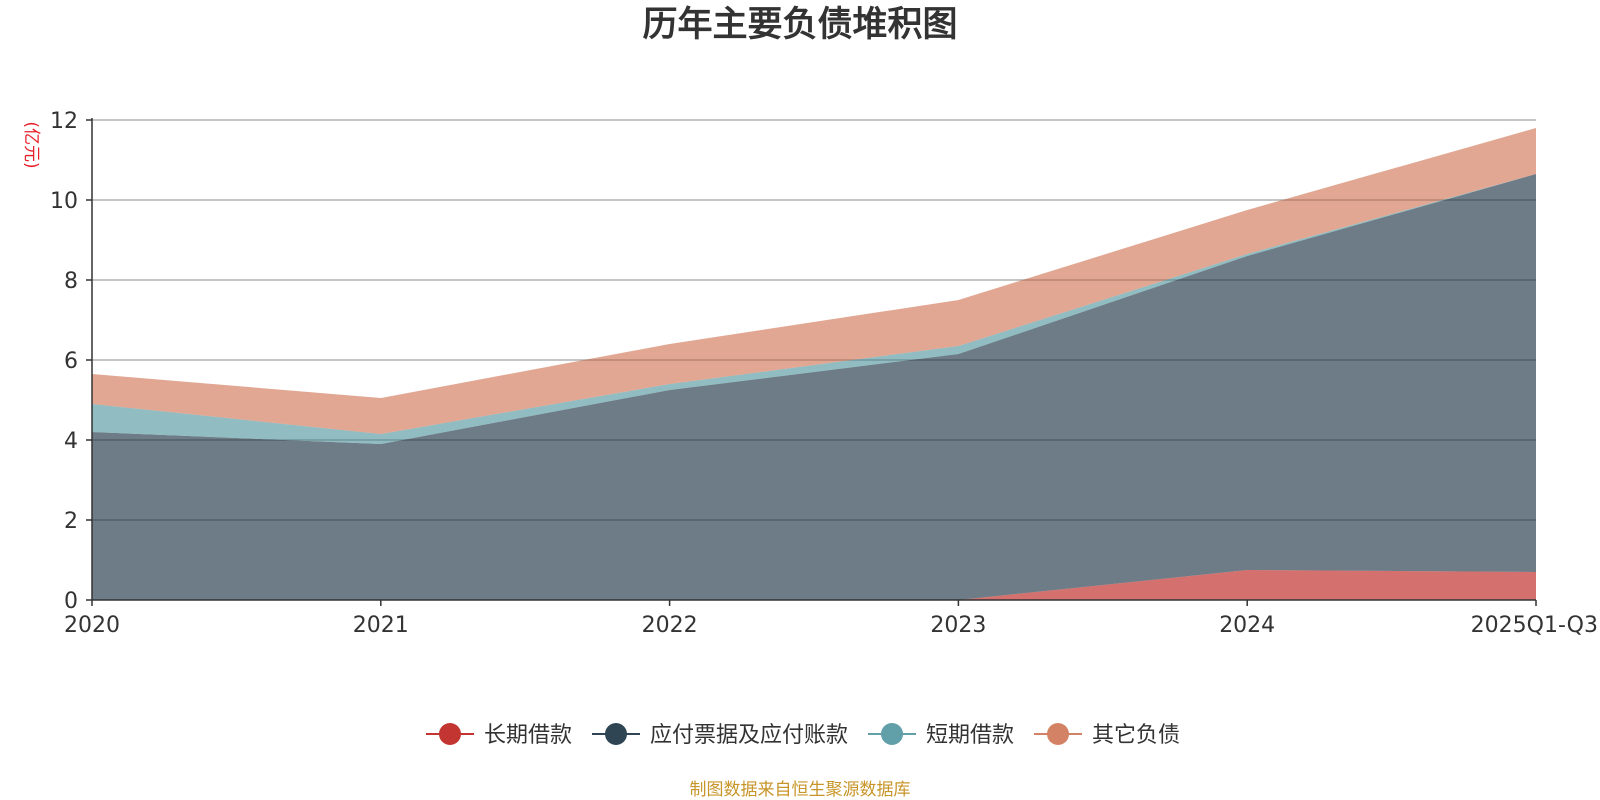 Image resolution: width=1600 pixels, height=800 pixels. Describe the element at coordinates (970, 735) in the screenshot. I see `legend-label: 短期借款` at that location.